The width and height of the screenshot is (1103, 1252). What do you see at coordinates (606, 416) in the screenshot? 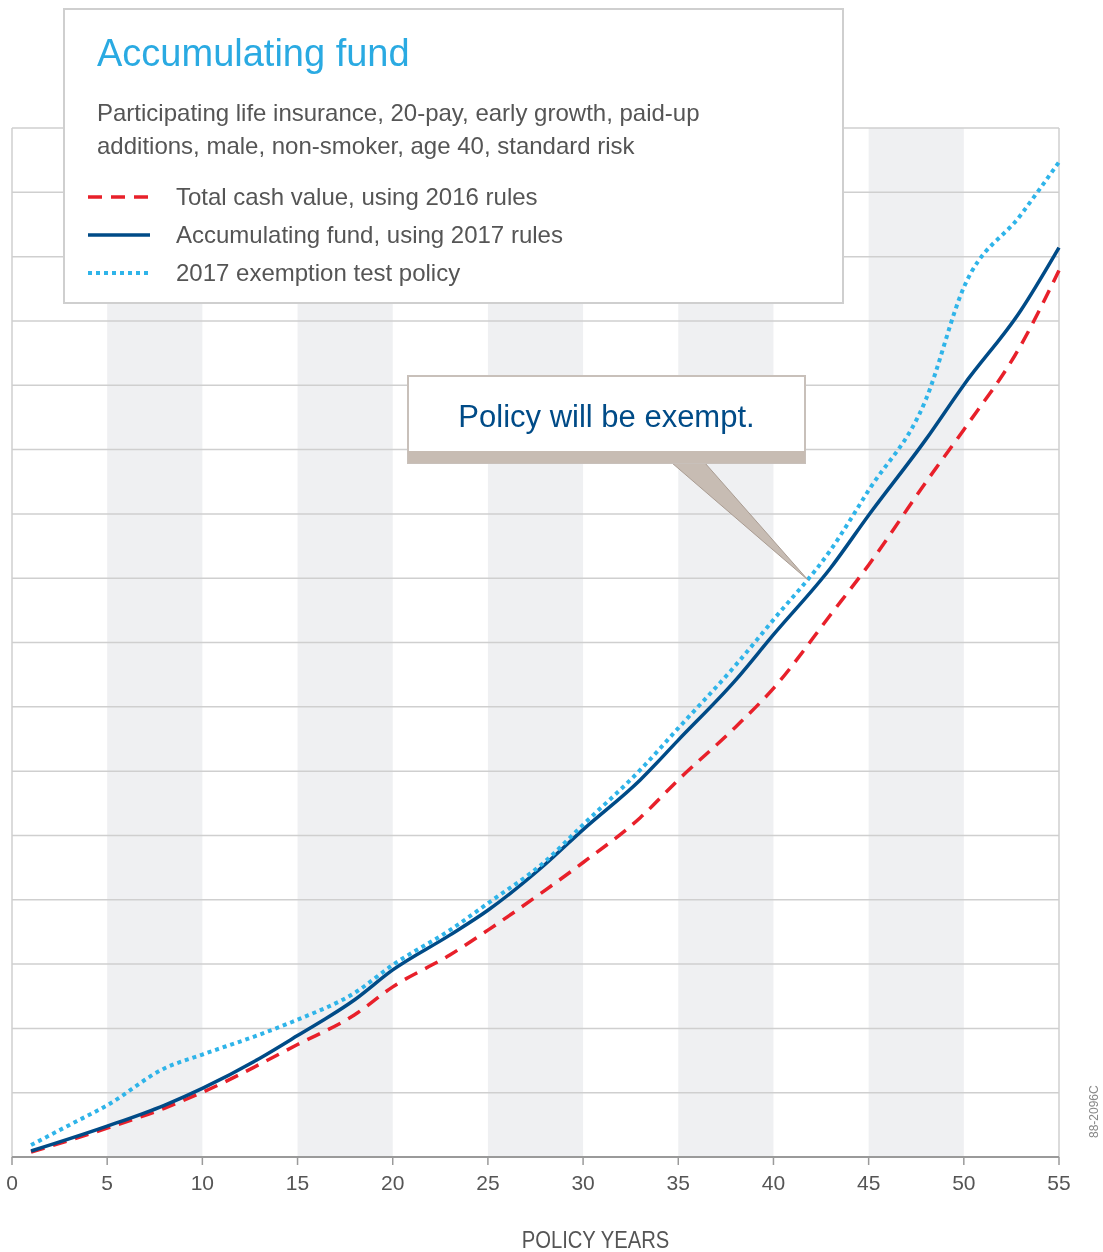
I see `annotation: Policy will be exempt.` at bounding box center [606, 416].